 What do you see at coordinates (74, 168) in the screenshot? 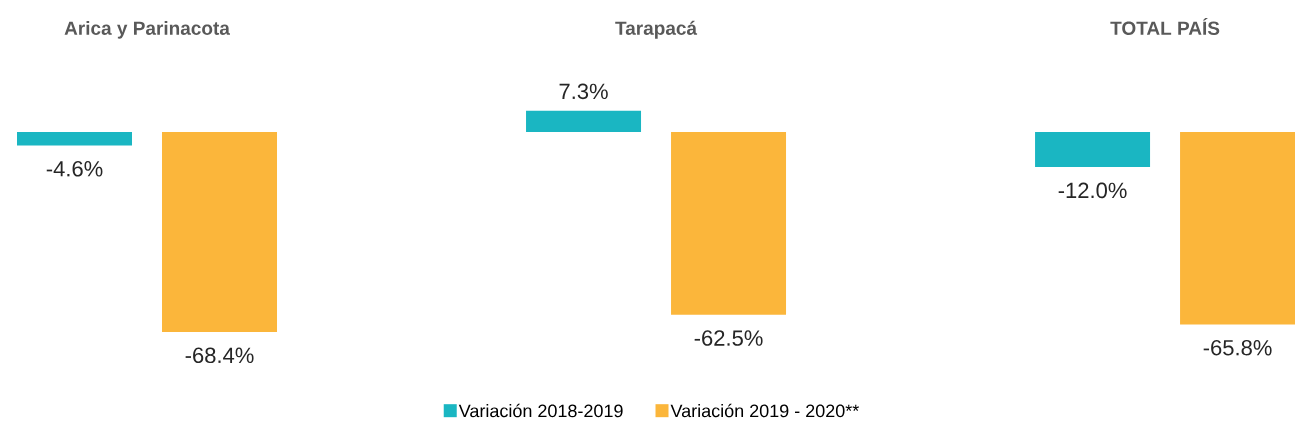
I see `data-label: -4.6%` at bounding box center [74, 168].